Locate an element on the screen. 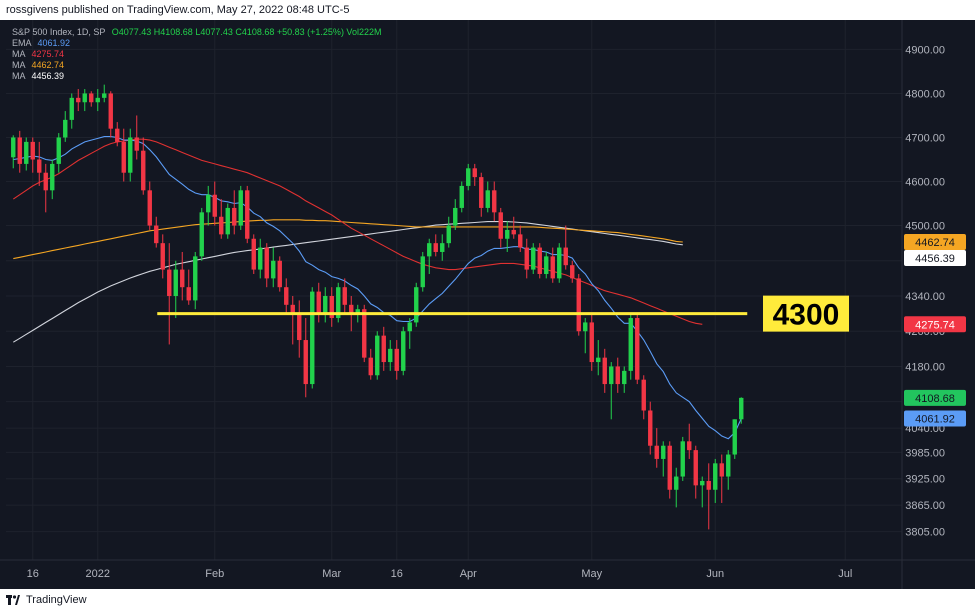 Image resolution: width=975 pixels, height=611 pixels. price-label: 4462.74 is located at coordinates (935, 243).